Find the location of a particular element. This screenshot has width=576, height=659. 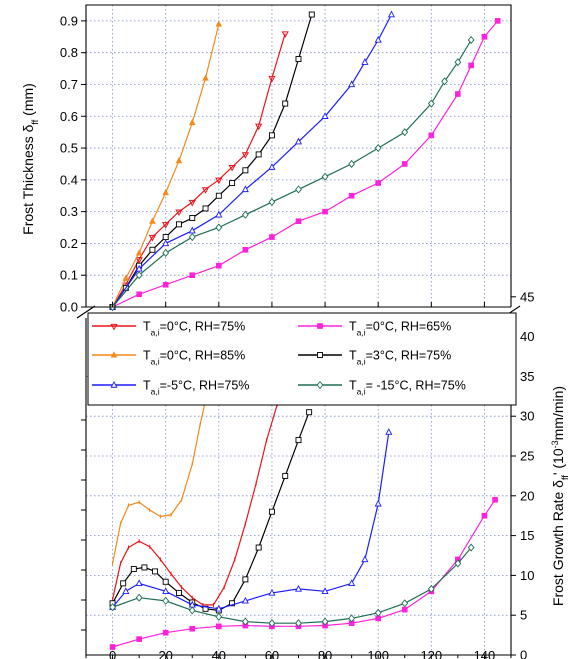

bottom-x-tick-label: 140 is located at coordinates (485, 653).